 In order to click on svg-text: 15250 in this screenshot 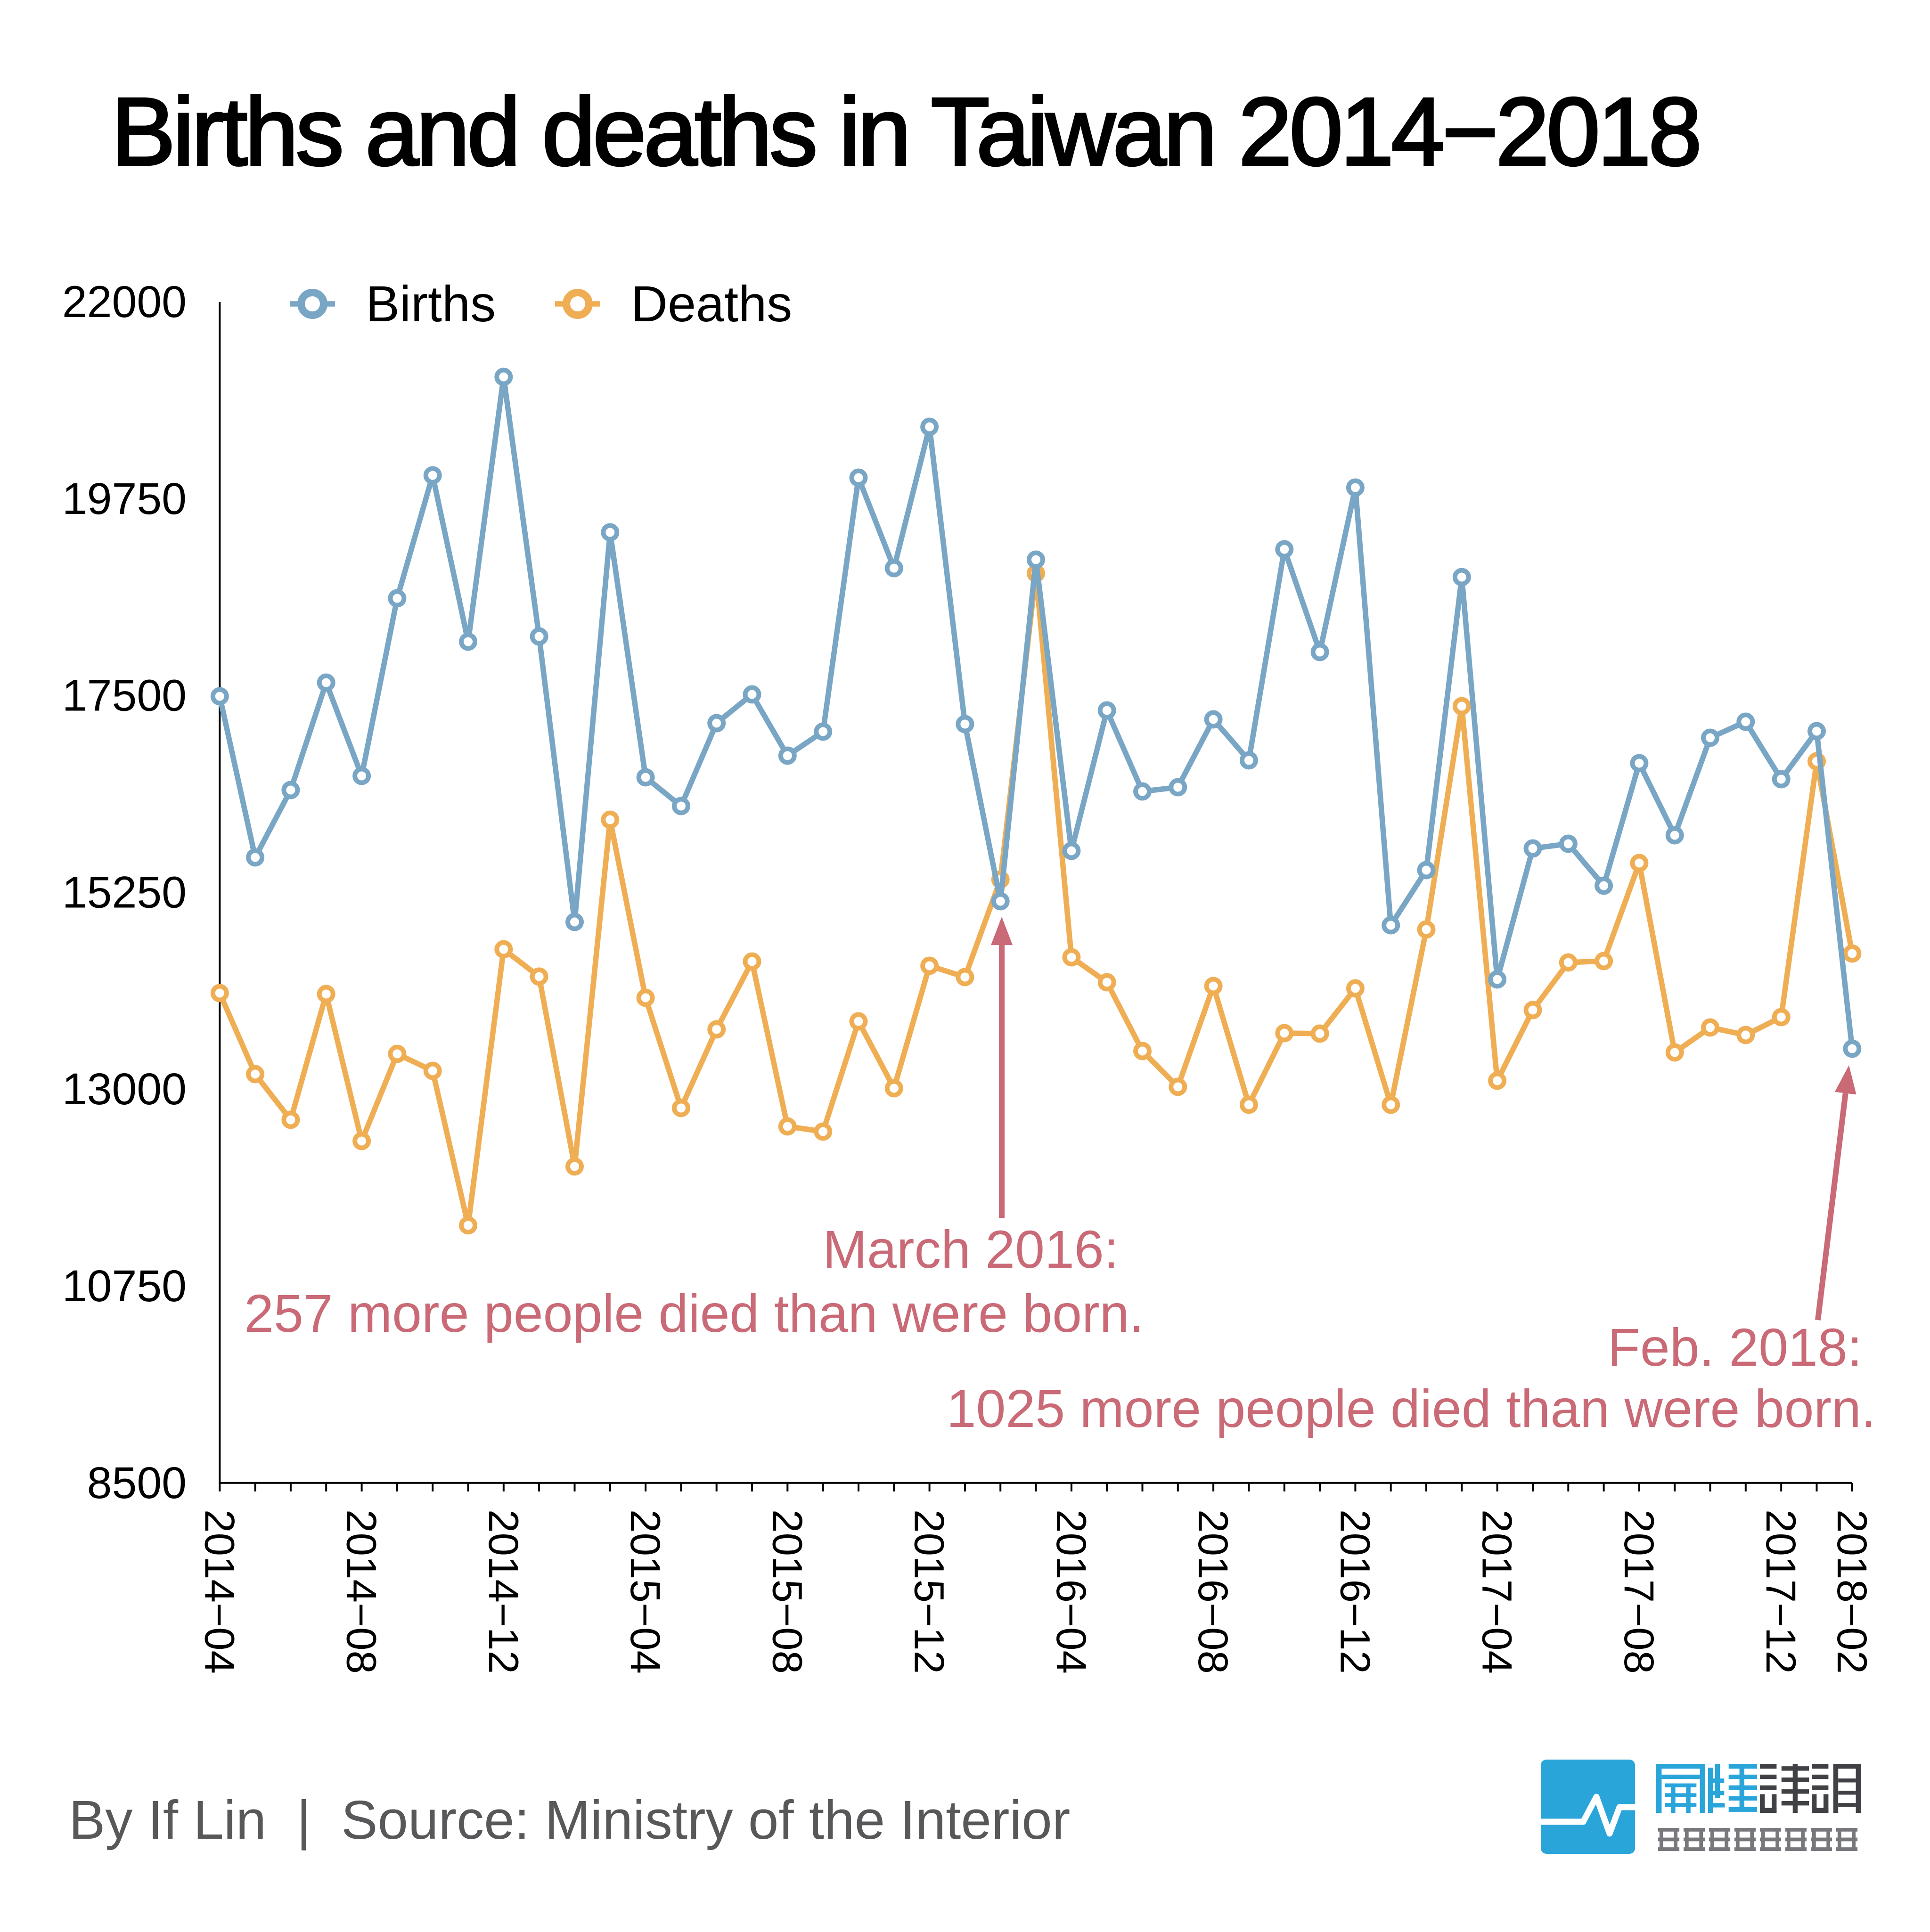, I will do `click(124, 892)`.